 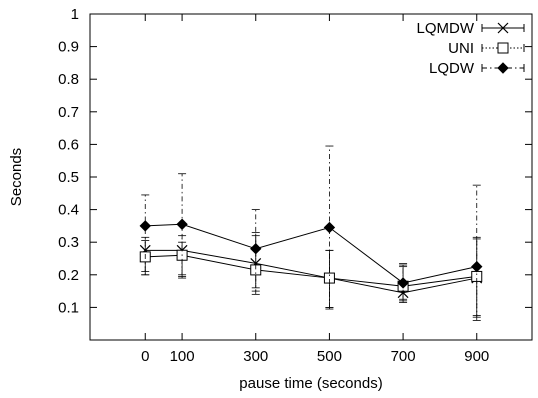 I want to click on y-tick-label: 0.7, so click(x=68, y=112).